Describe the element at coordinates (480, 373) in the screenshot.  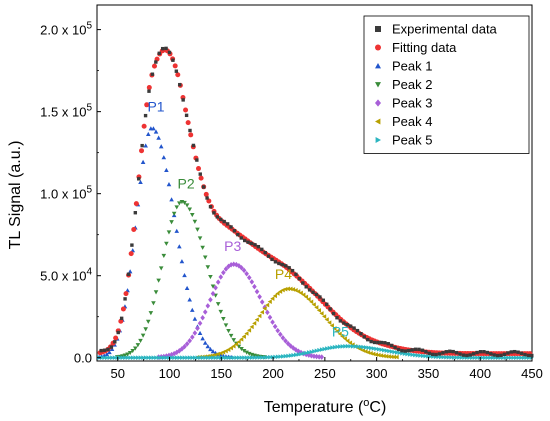
I see `x-tick-label-400: 400` at that location.